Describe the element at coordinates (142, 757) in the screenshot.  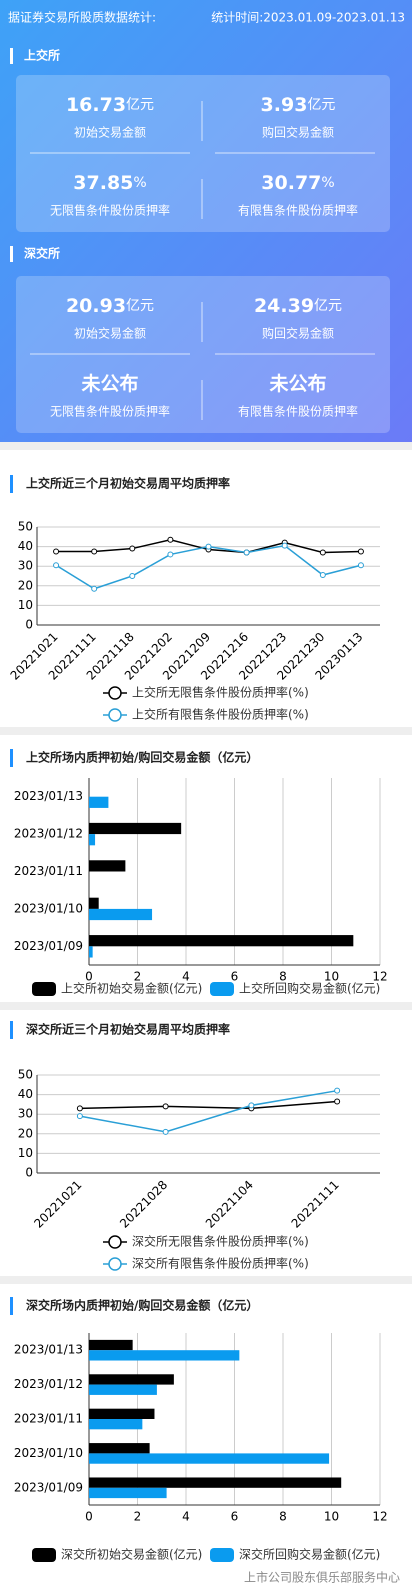
I see `chart-title: 上交所场内质押初始/购回交易金额（亿元）` at that location.